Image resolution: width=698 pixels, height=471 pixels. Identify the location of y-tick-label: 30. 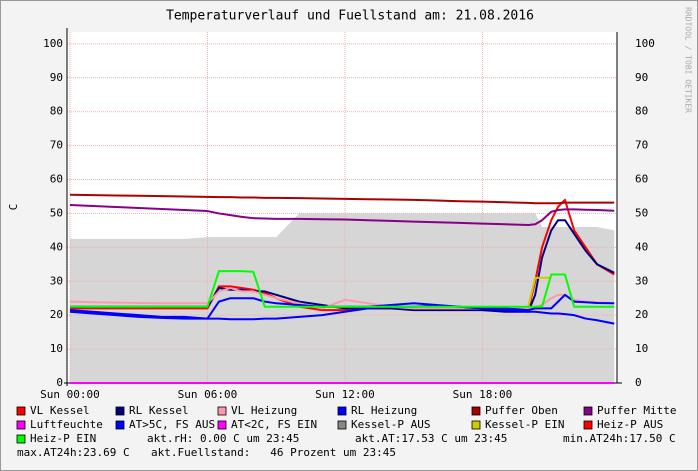
(56, 280).